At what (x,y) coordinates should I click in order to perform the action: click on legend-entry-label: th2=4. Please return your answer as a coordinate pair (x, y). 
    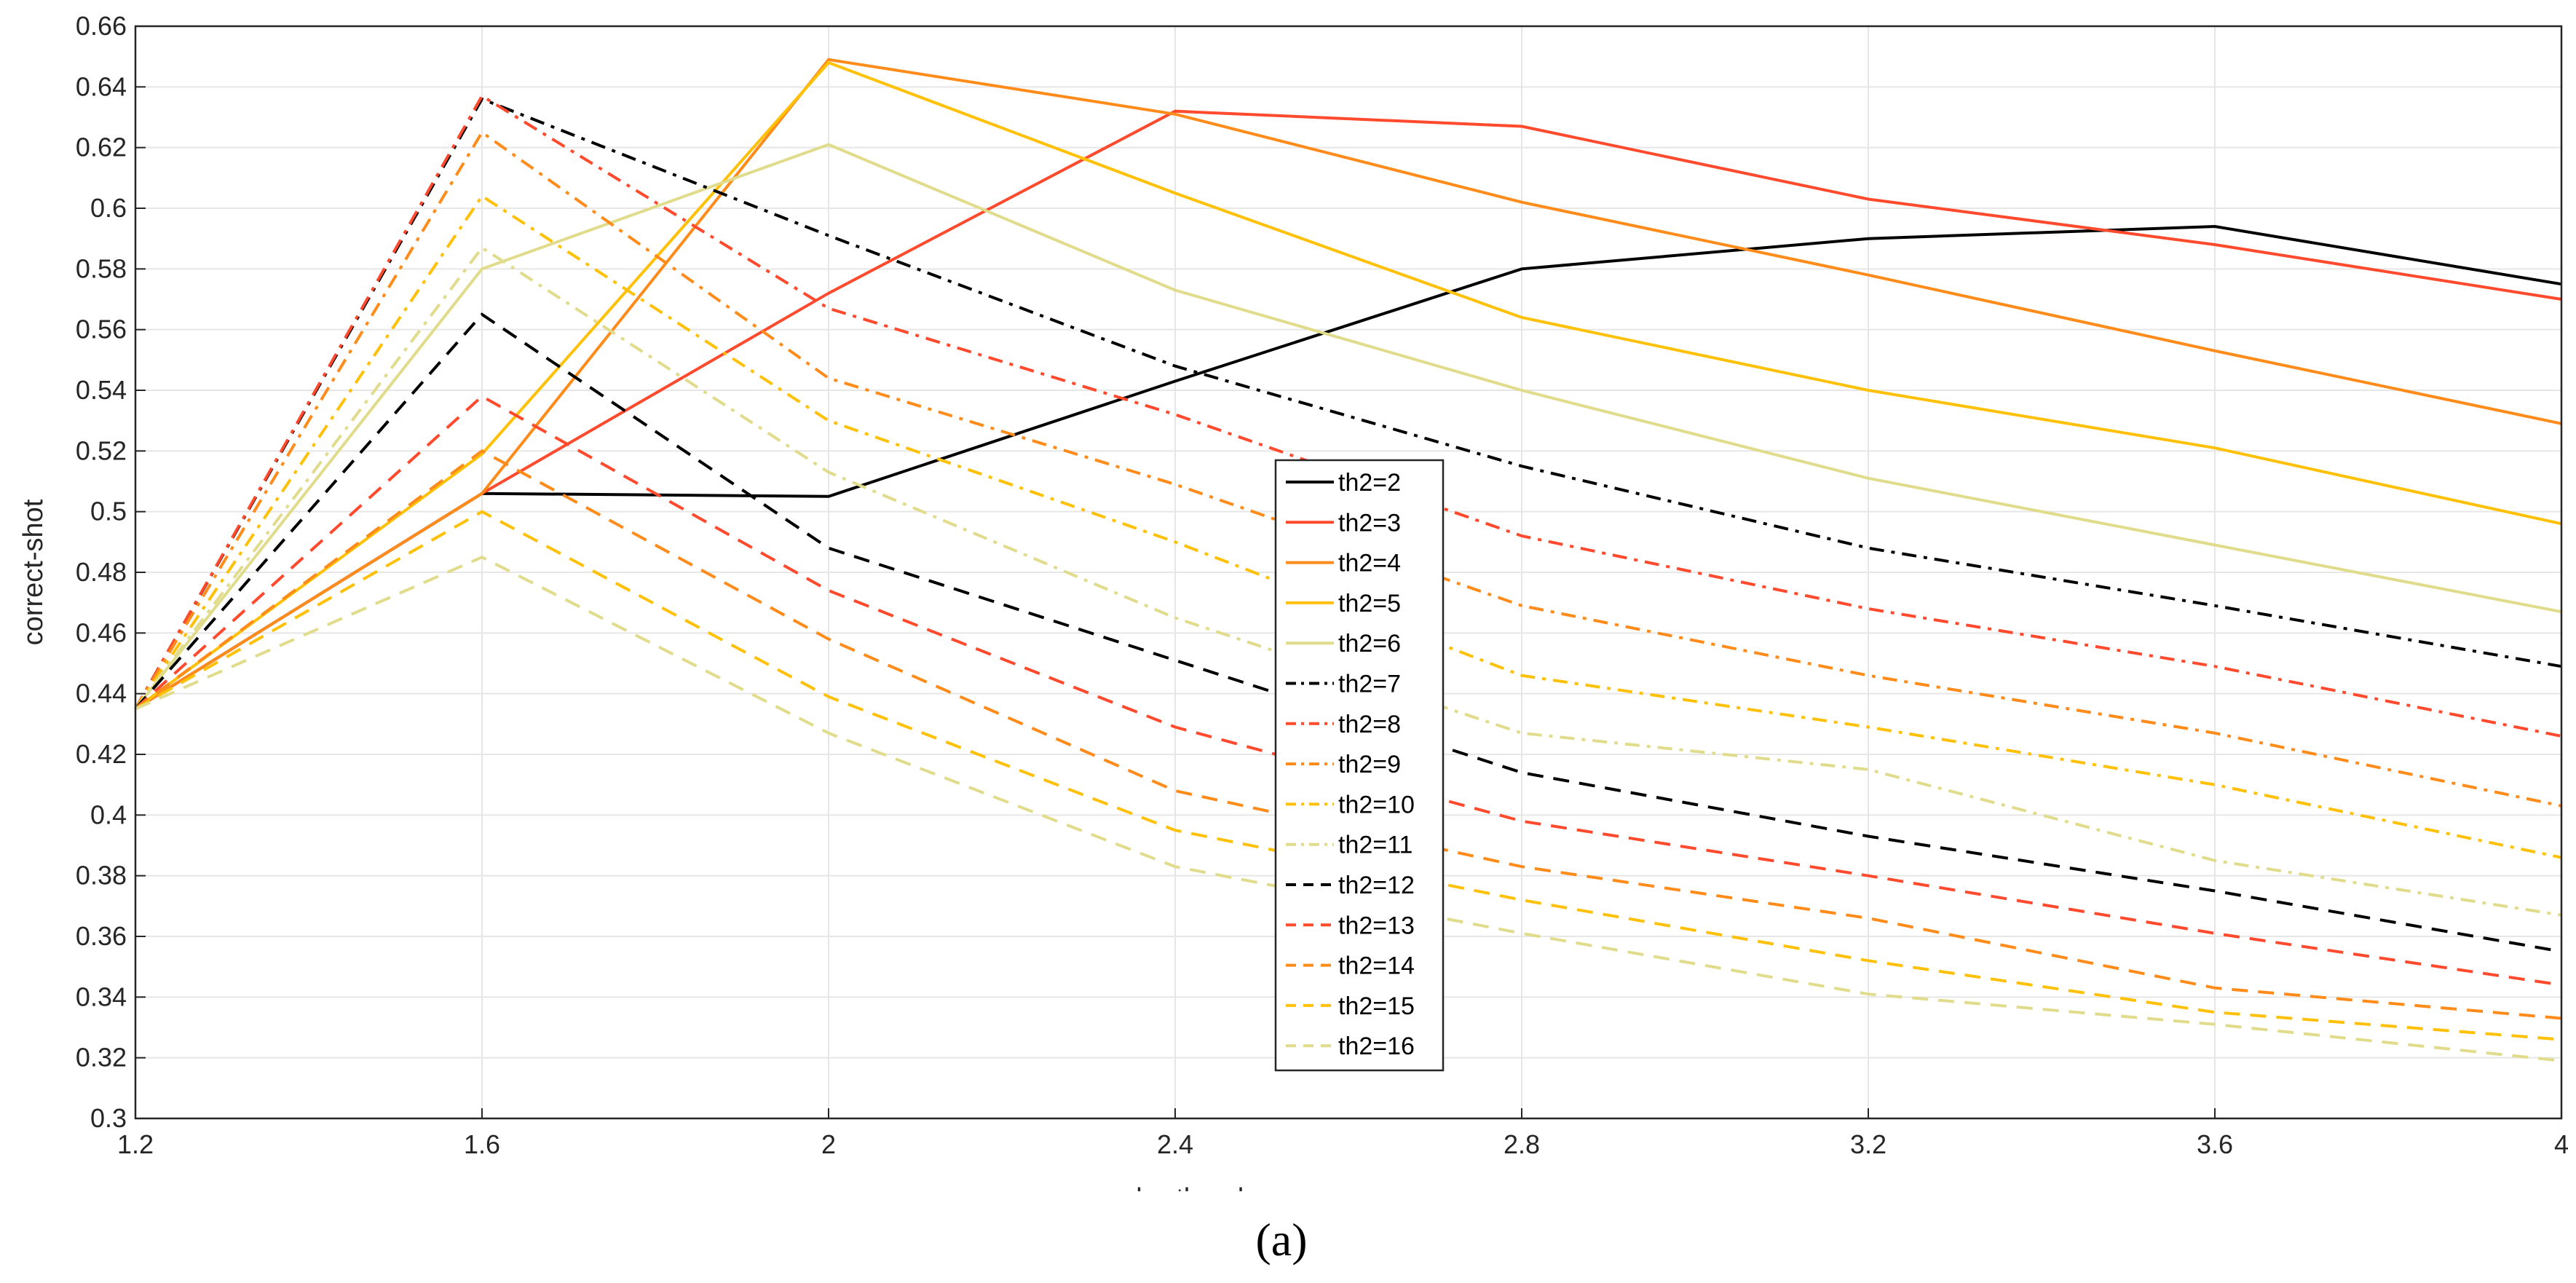
    Looking at the image, I should click on (1369, 563).